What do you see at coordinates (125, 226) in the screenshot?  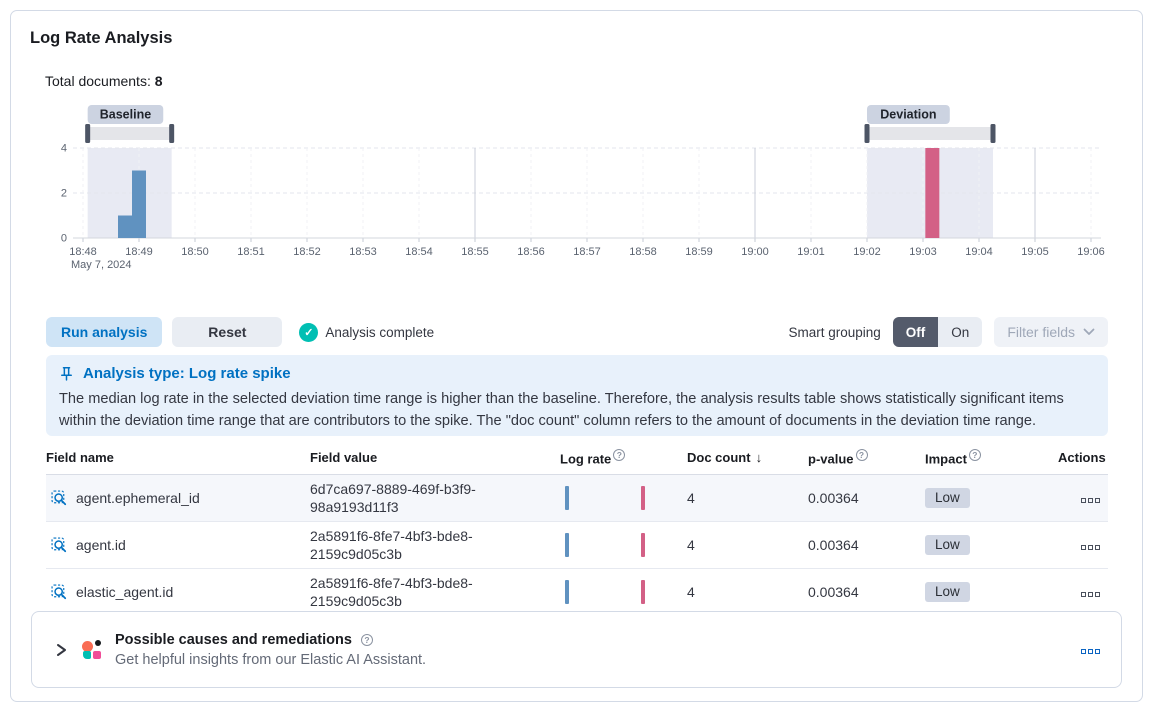 I see `baseline-bar` at bounding box center [125, 226].